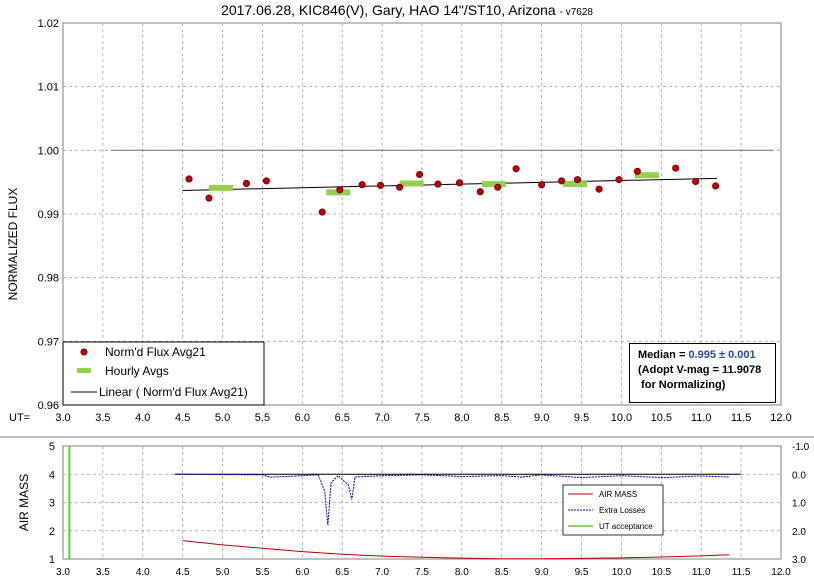 The image size is (814, 583). What do you see at coordinates (781, 572) in the screenshot?
I see `airmass-x-tick-label: 12.0` at bounding box center [781, 572].